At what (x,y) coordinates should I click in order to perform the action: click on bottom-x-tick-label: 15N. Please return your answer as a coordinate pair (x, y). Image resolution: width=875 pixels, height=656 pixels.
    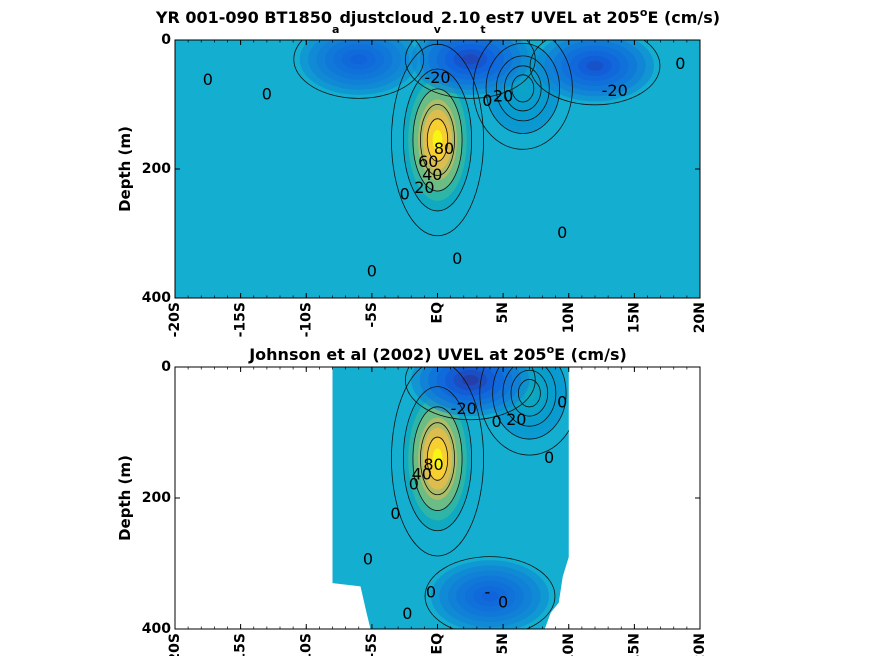
    Looking at the image, I should click on (634, 644).